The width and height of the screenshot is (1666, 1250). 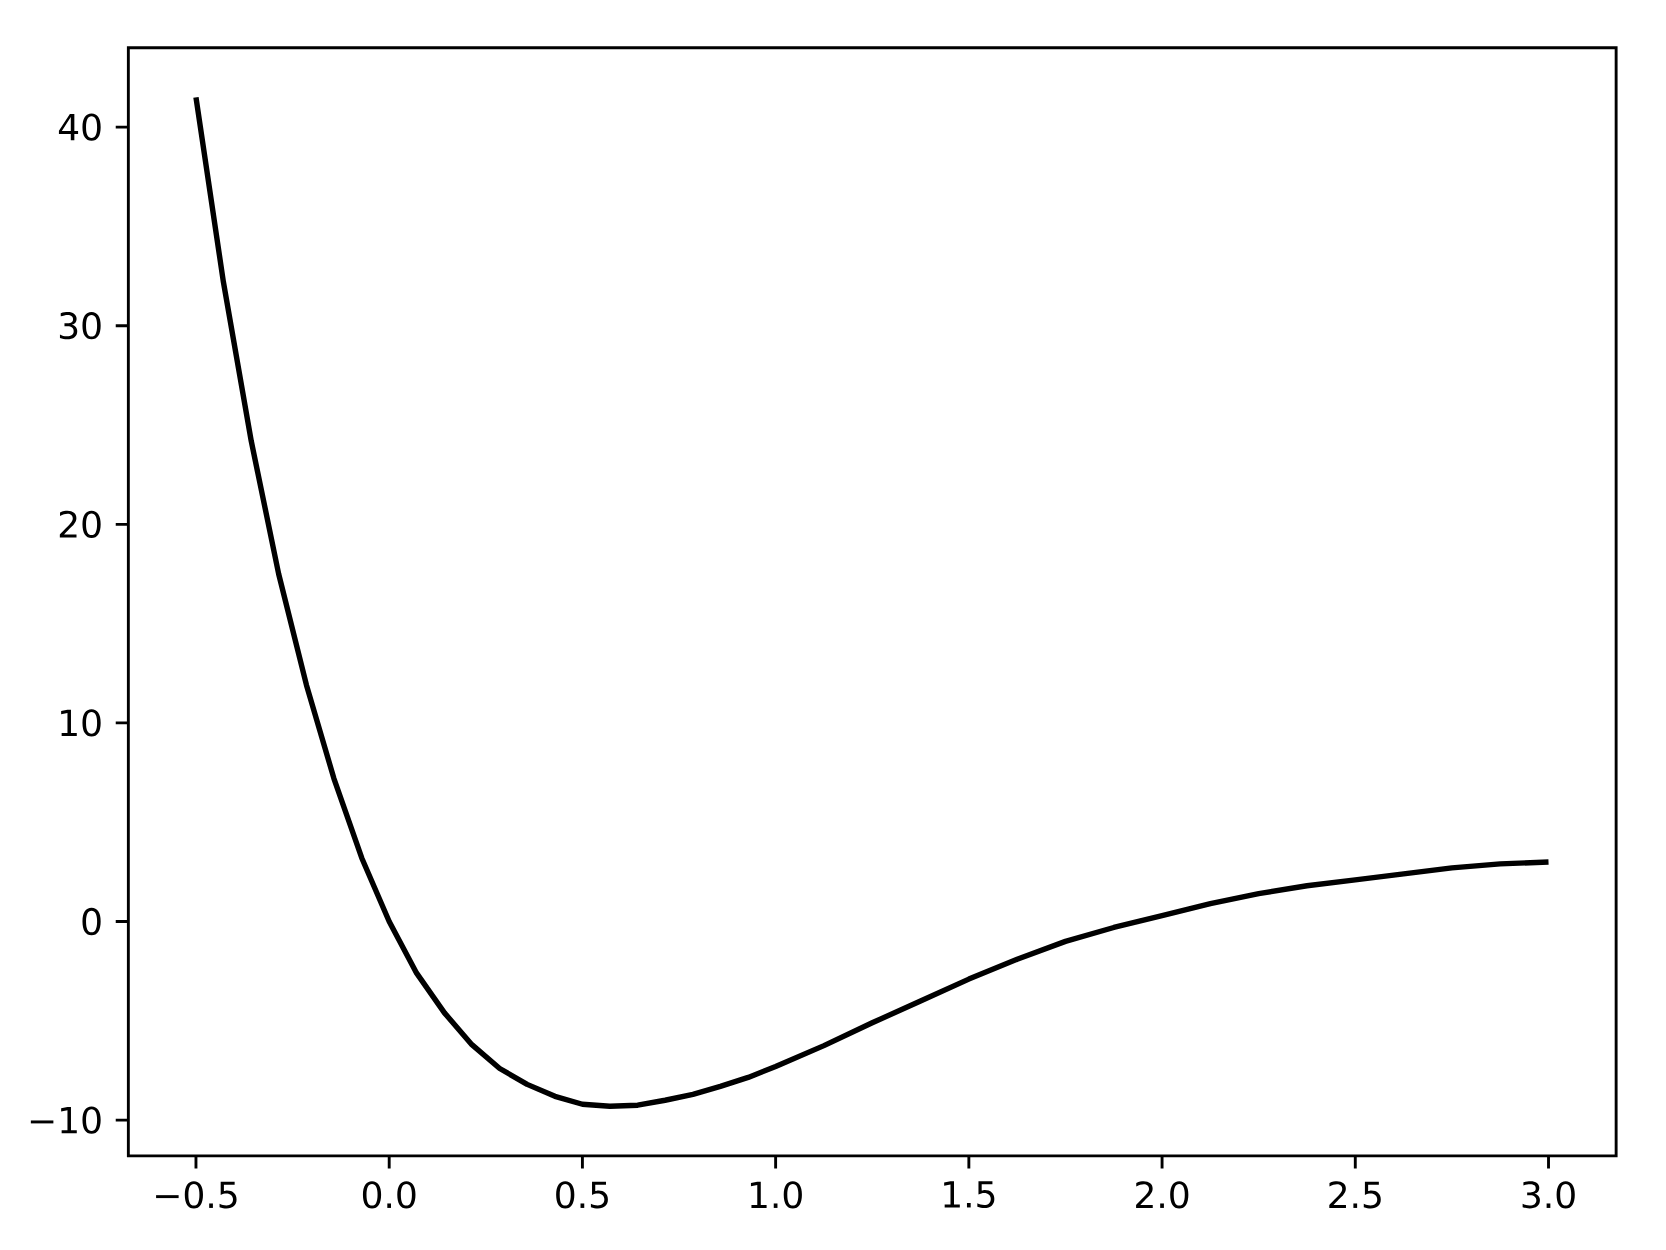 I want to click on x-tick-label: 0.0, so click(x=389, y=1195).